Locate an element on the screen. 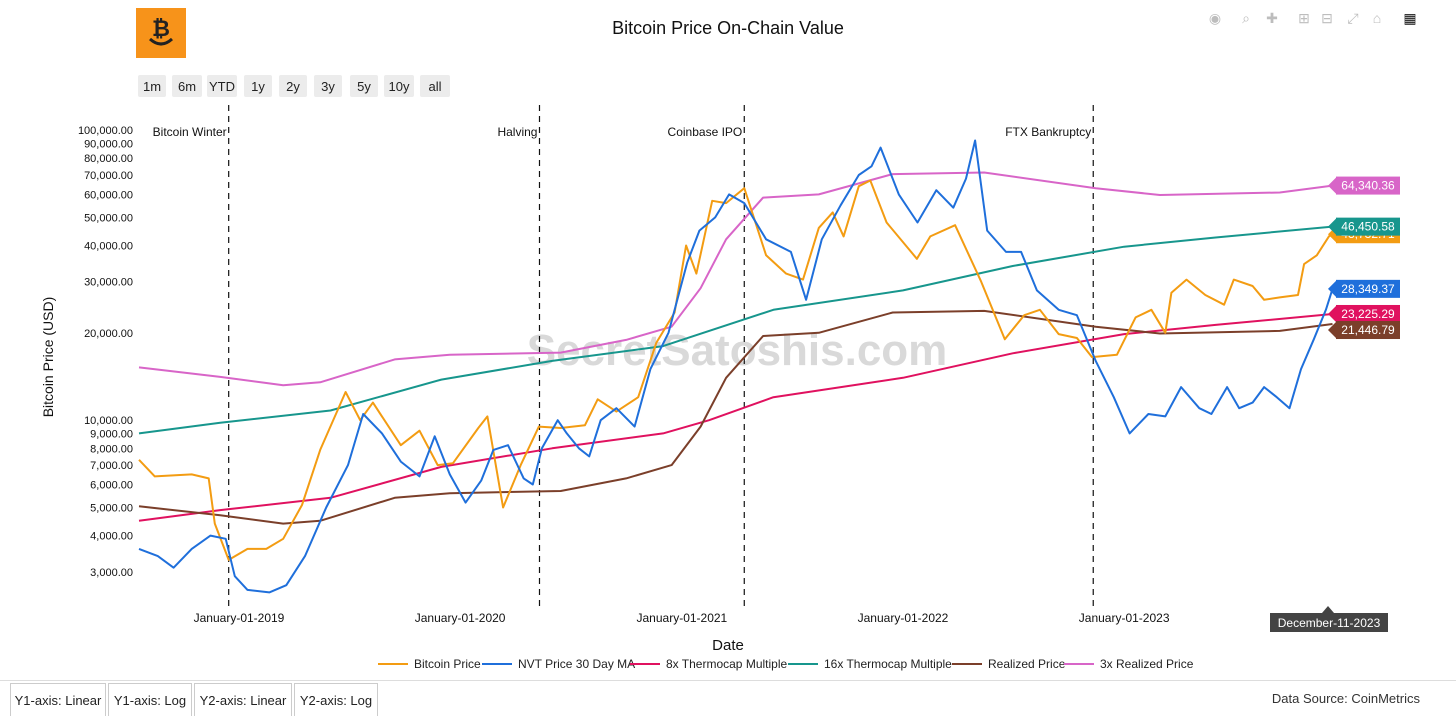  range-button-3y: 3y is located at coordinates (328, 86).